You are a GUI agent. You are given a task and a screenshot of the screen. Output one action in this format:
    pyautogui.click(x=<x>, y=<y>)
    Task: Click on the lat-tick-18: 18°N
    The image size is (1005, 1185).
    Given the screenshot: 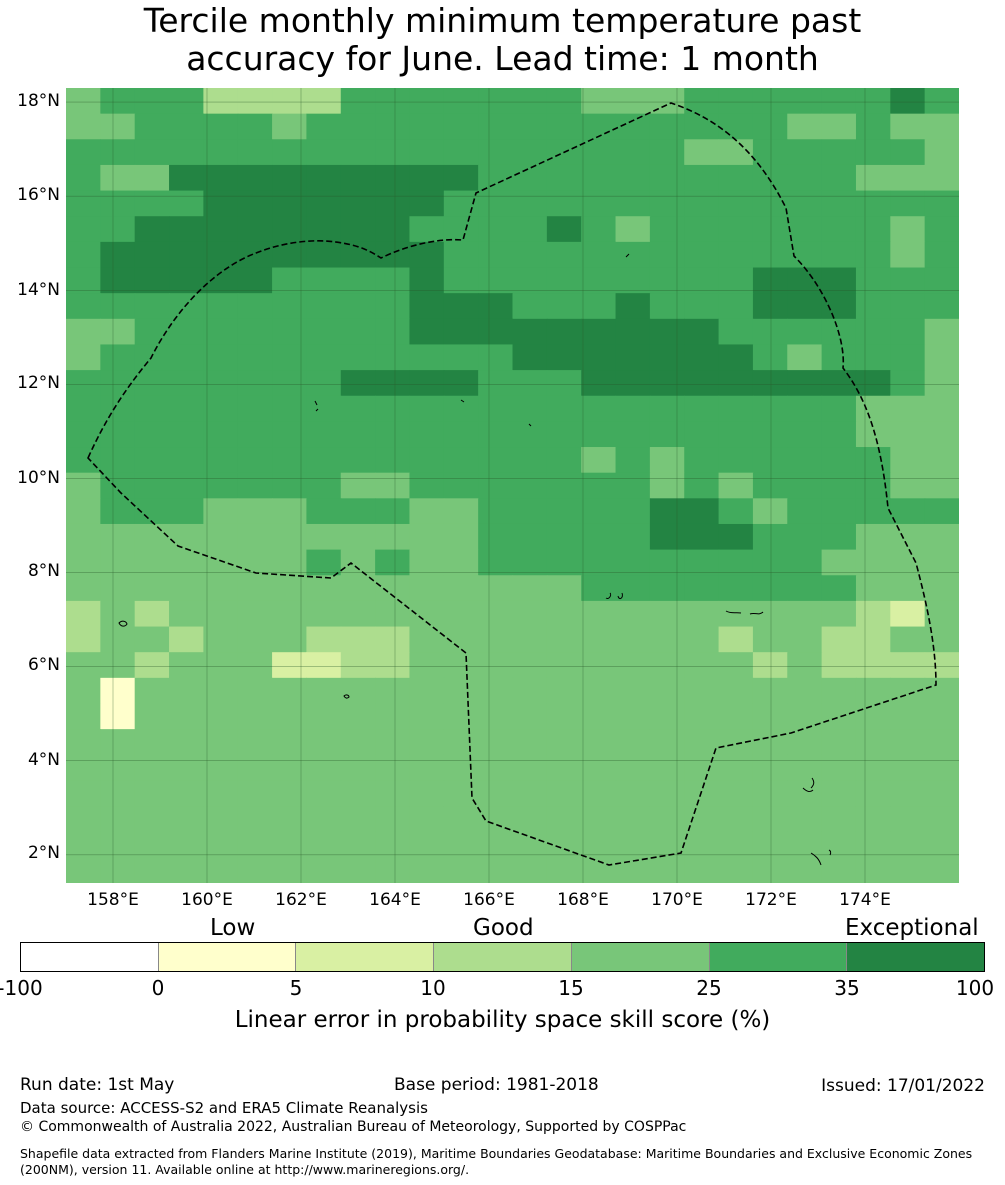 What is the action you would take?
    pyautogui.click(x=38, y=101)
    